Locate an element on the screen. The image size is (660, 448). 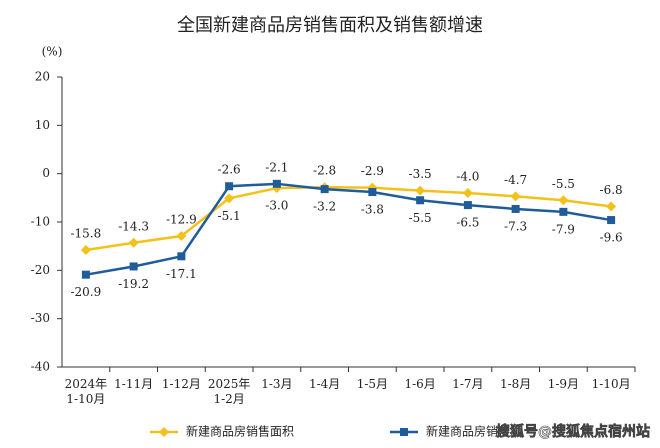
data-label: -20.9 is located at coordinates (85, 292).